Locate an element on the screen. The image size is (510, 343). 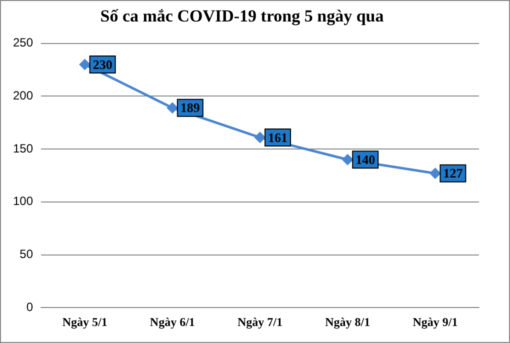
y-tick-label: 100 is located at coordinates (23, 201).